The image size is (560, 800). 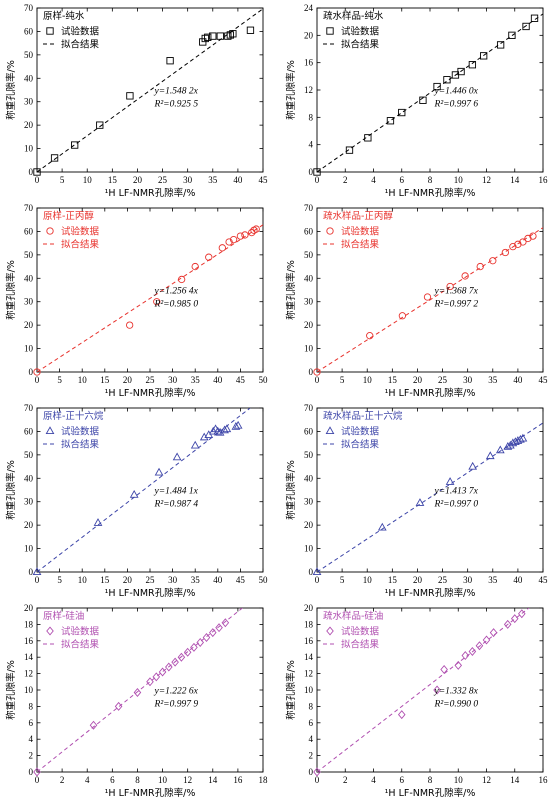 What do you see at coordinates (393, 380) in the screenshot?
I see `x-tick-label: 15` at bounding box center [393, 380].